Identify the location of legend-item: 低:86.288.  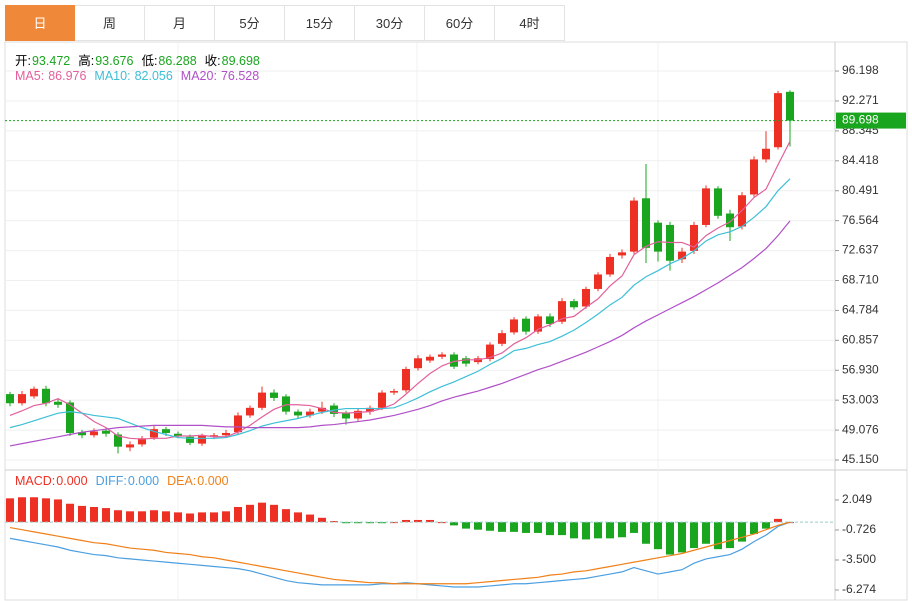
(168, 61).